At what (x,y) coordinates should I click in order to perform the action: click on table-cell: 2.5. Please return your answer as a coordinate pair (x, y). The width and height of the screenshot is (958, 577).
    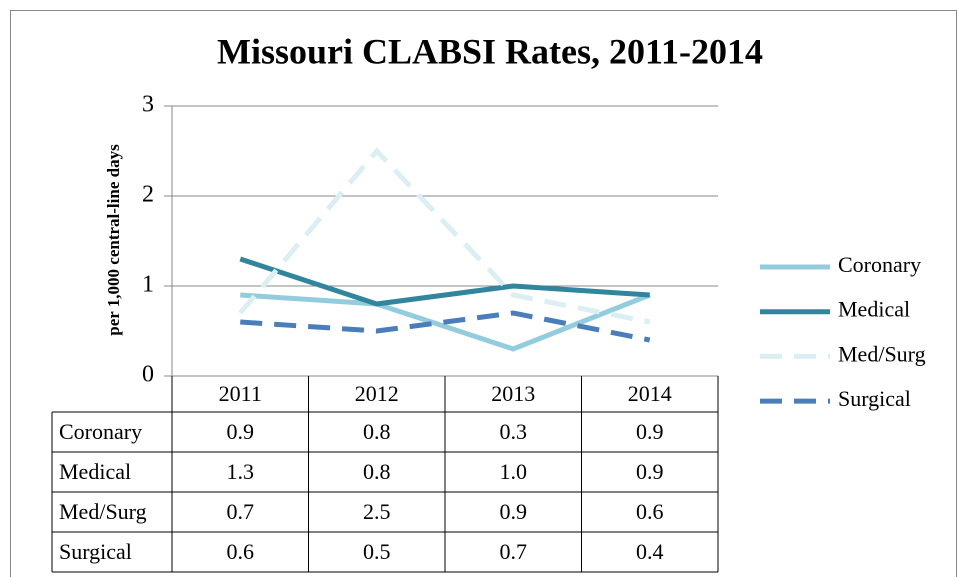
    Looking at the image, I should click on (377, 511).